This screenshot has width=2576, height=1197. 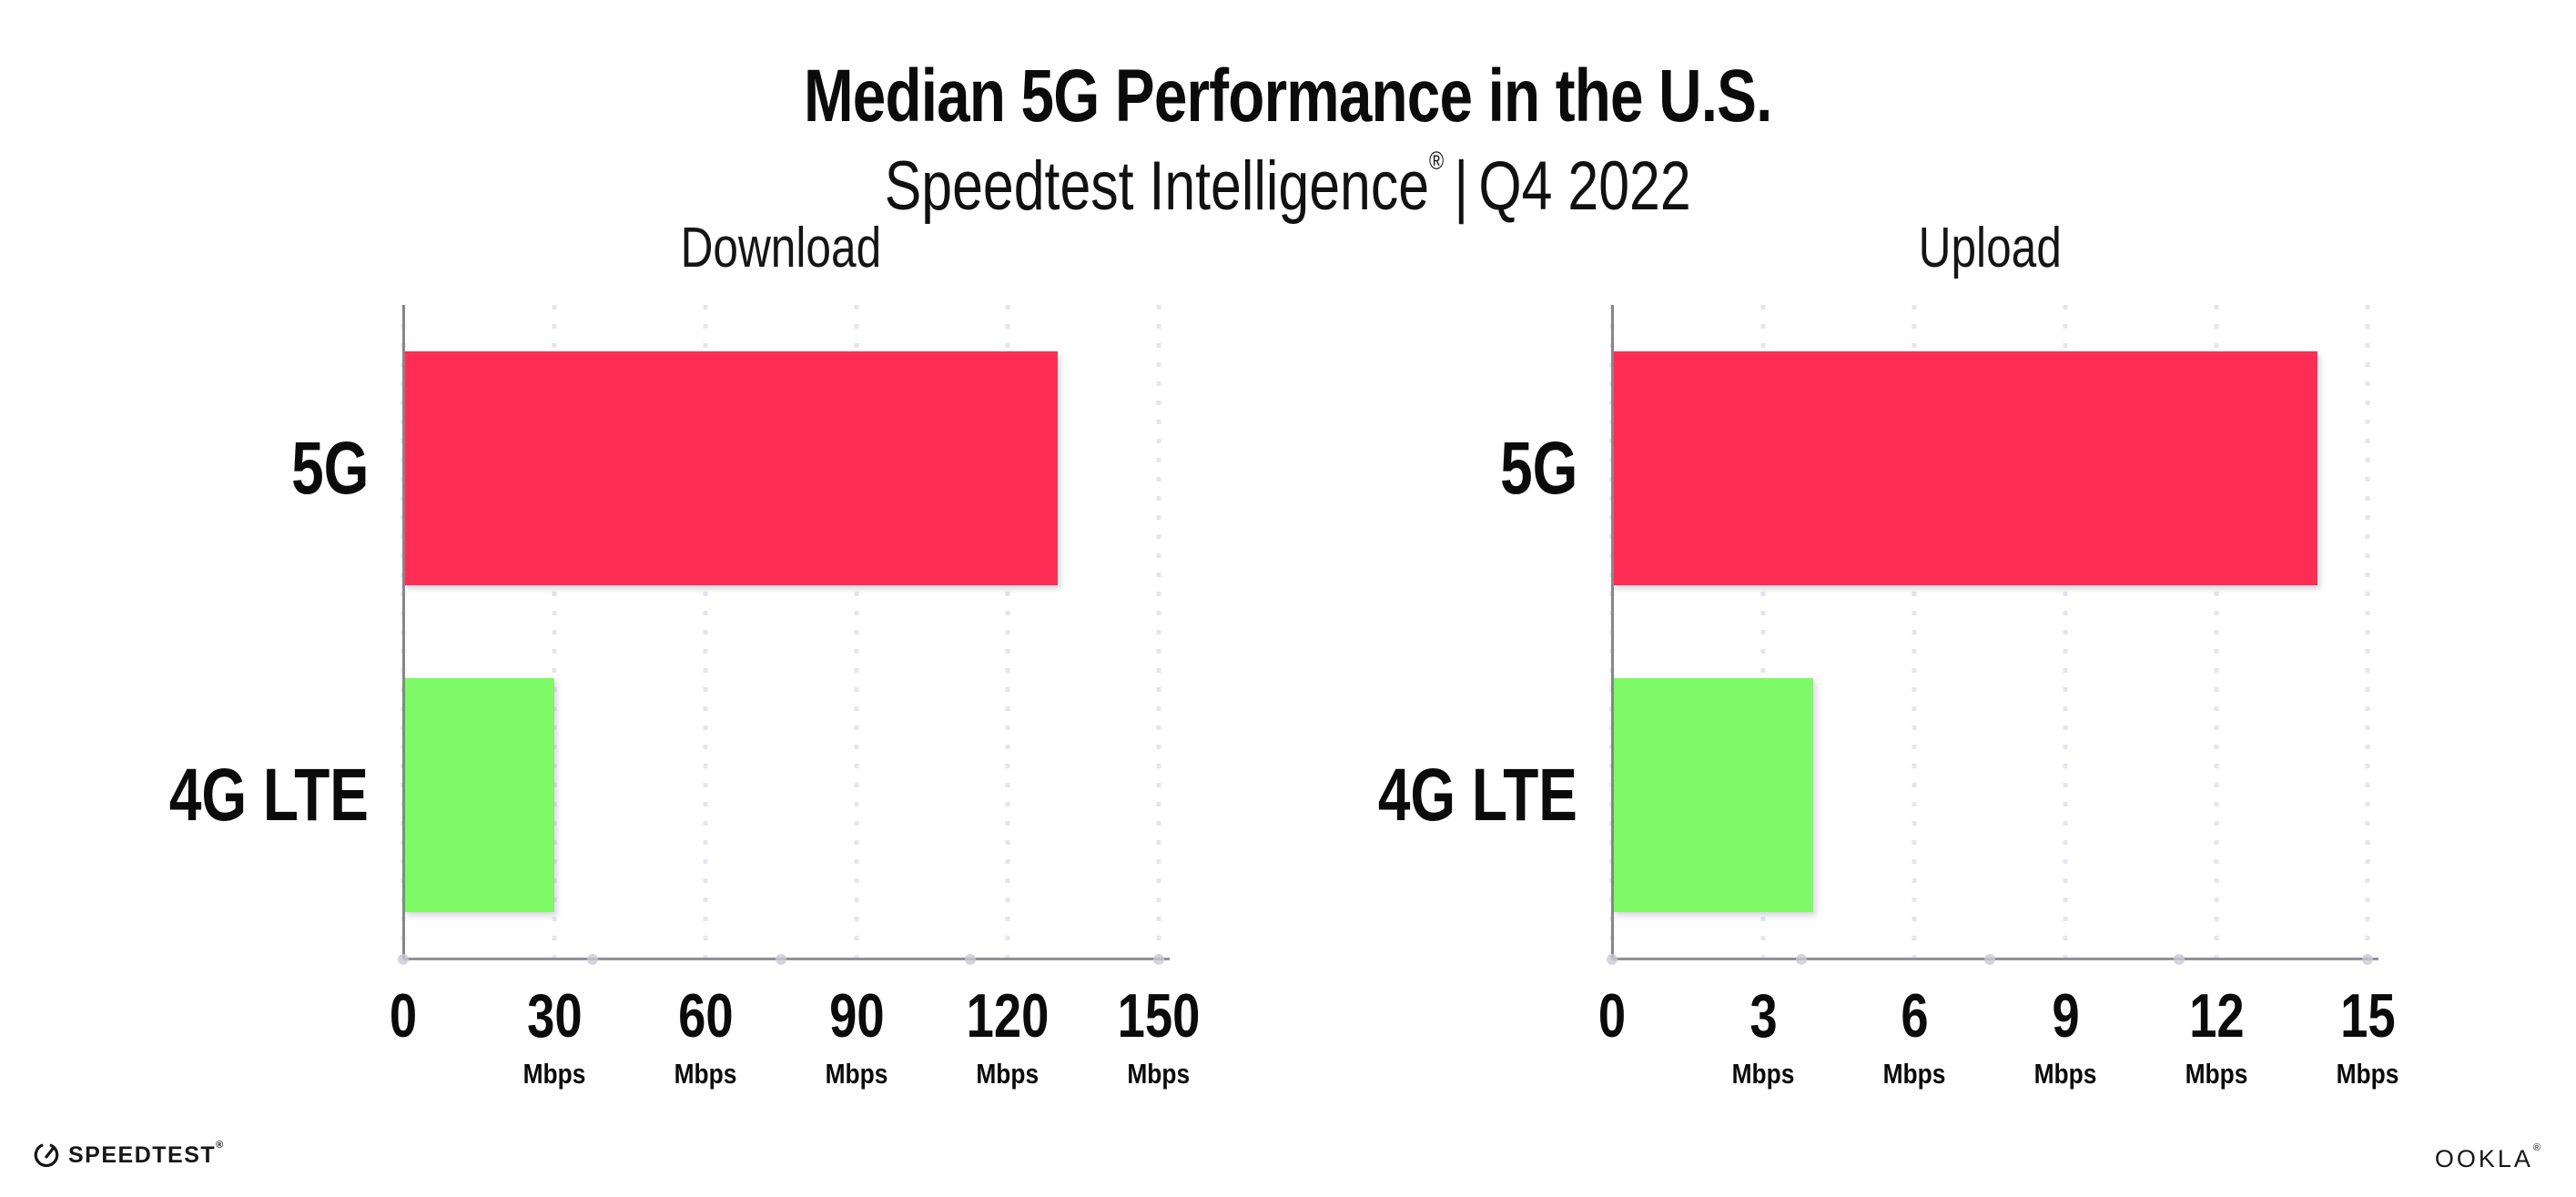 What do you see at coordinates (1437, 162) in the screenshot?
I see `registered-trademark-mark: ®` at bounding box center [1437, 162].